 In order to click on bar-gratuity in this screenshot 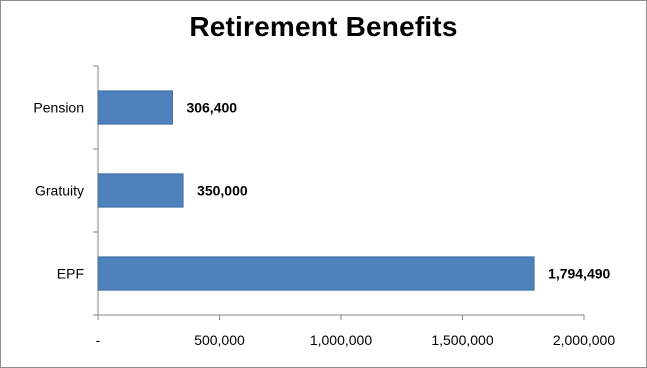, I will do `click(140, 190)`.